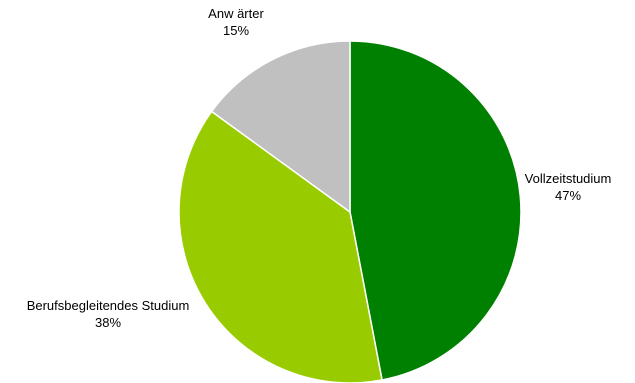  Describe the element at coordinates (280, 126) in the screenshot. I see `pie-slice-anw-ärter` at that location.